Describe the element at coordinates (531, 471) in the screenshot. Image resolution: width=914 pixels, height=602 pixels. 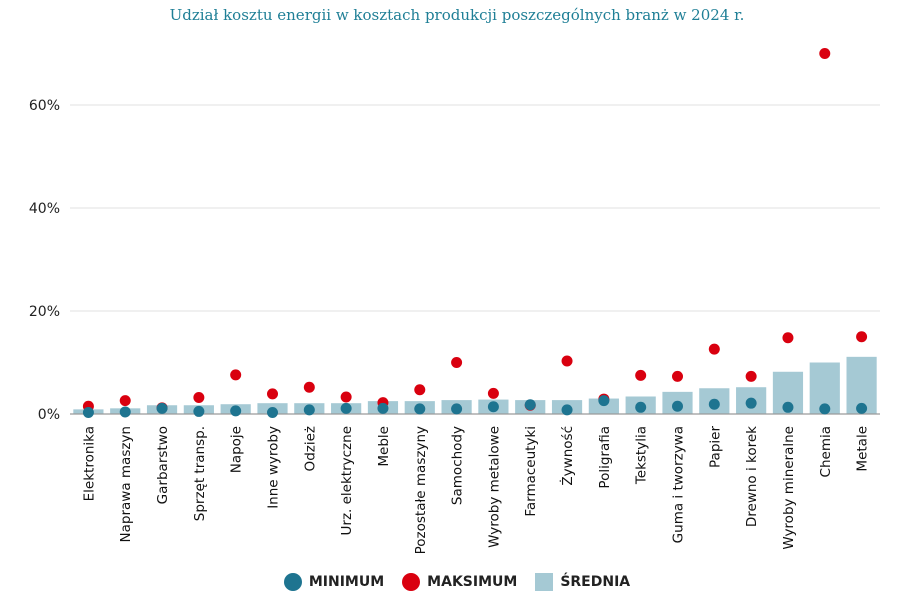
I see `x-tick-label: Farmaceutyki` at that location.